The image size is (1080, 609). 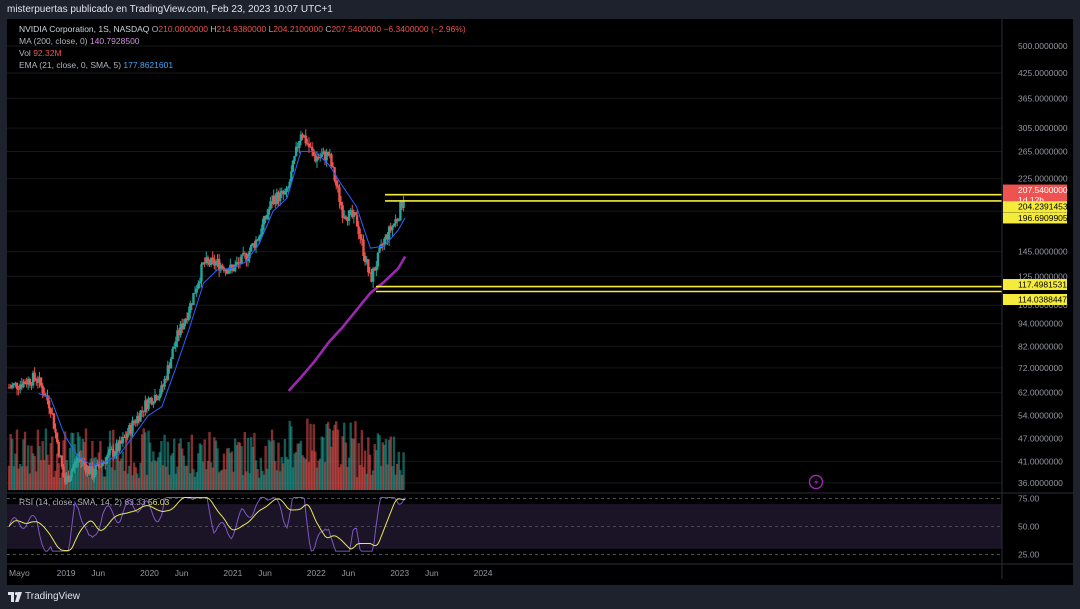 What do you see at coordinates (504, 526) in the screenshot?
I see `rsi-band` at bounding box center [504, 526].